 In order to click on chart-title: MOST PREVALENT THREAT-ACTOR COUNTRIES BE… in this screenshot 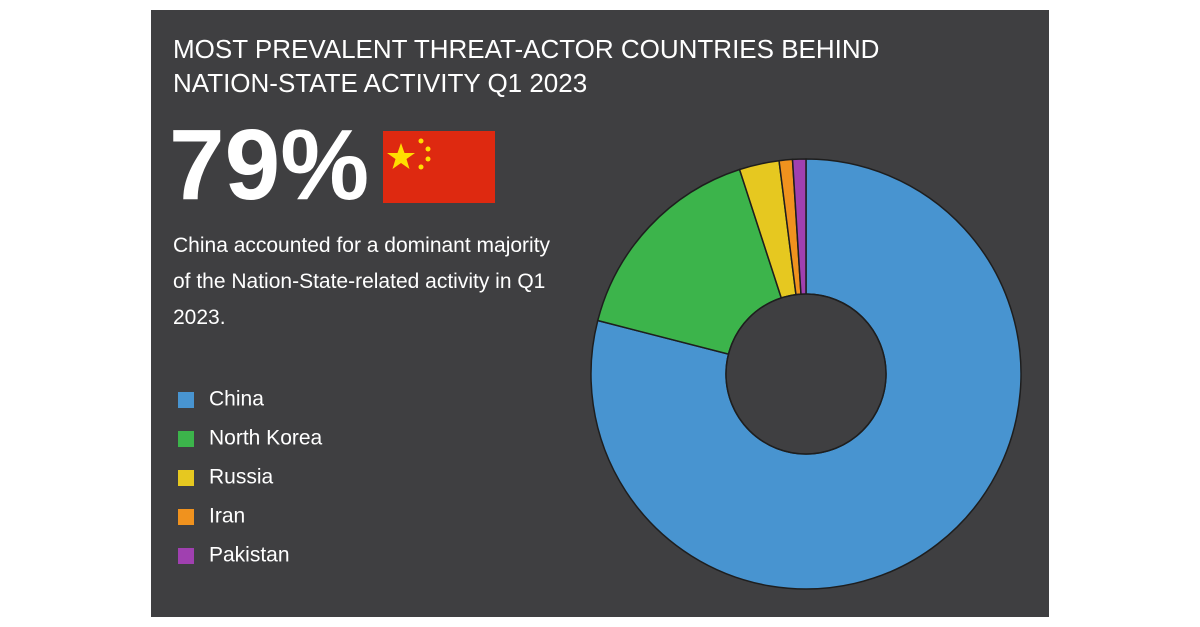, I will do `click(526, 66)`.